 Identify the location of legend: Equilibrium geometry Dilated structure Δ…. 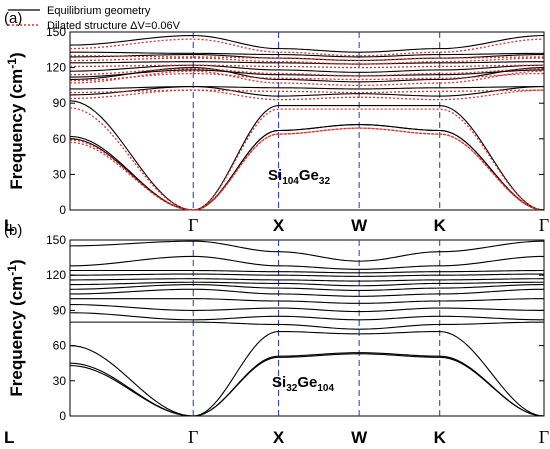
(94, 18).